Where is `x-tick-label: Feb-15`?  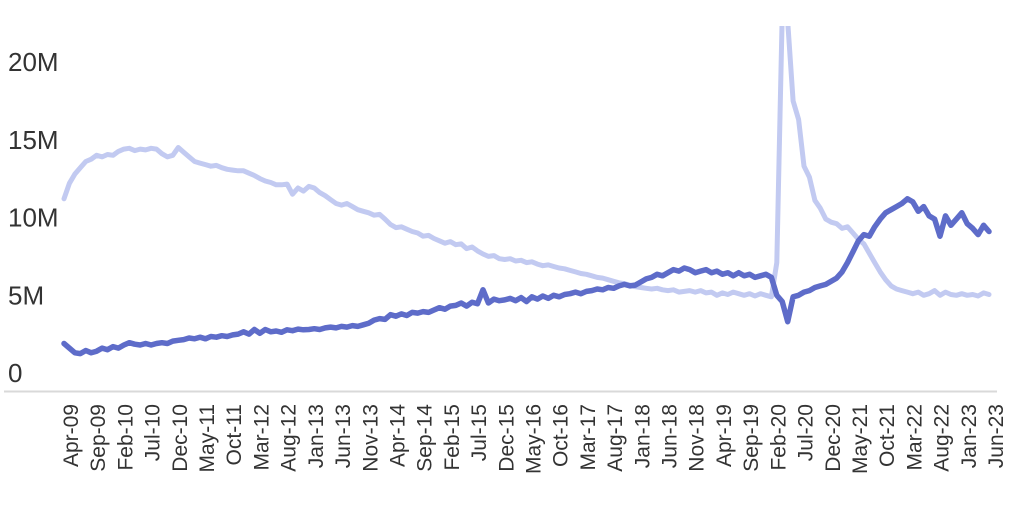
x-tick-label: Feb-15 is located at coordinates (452, 437).